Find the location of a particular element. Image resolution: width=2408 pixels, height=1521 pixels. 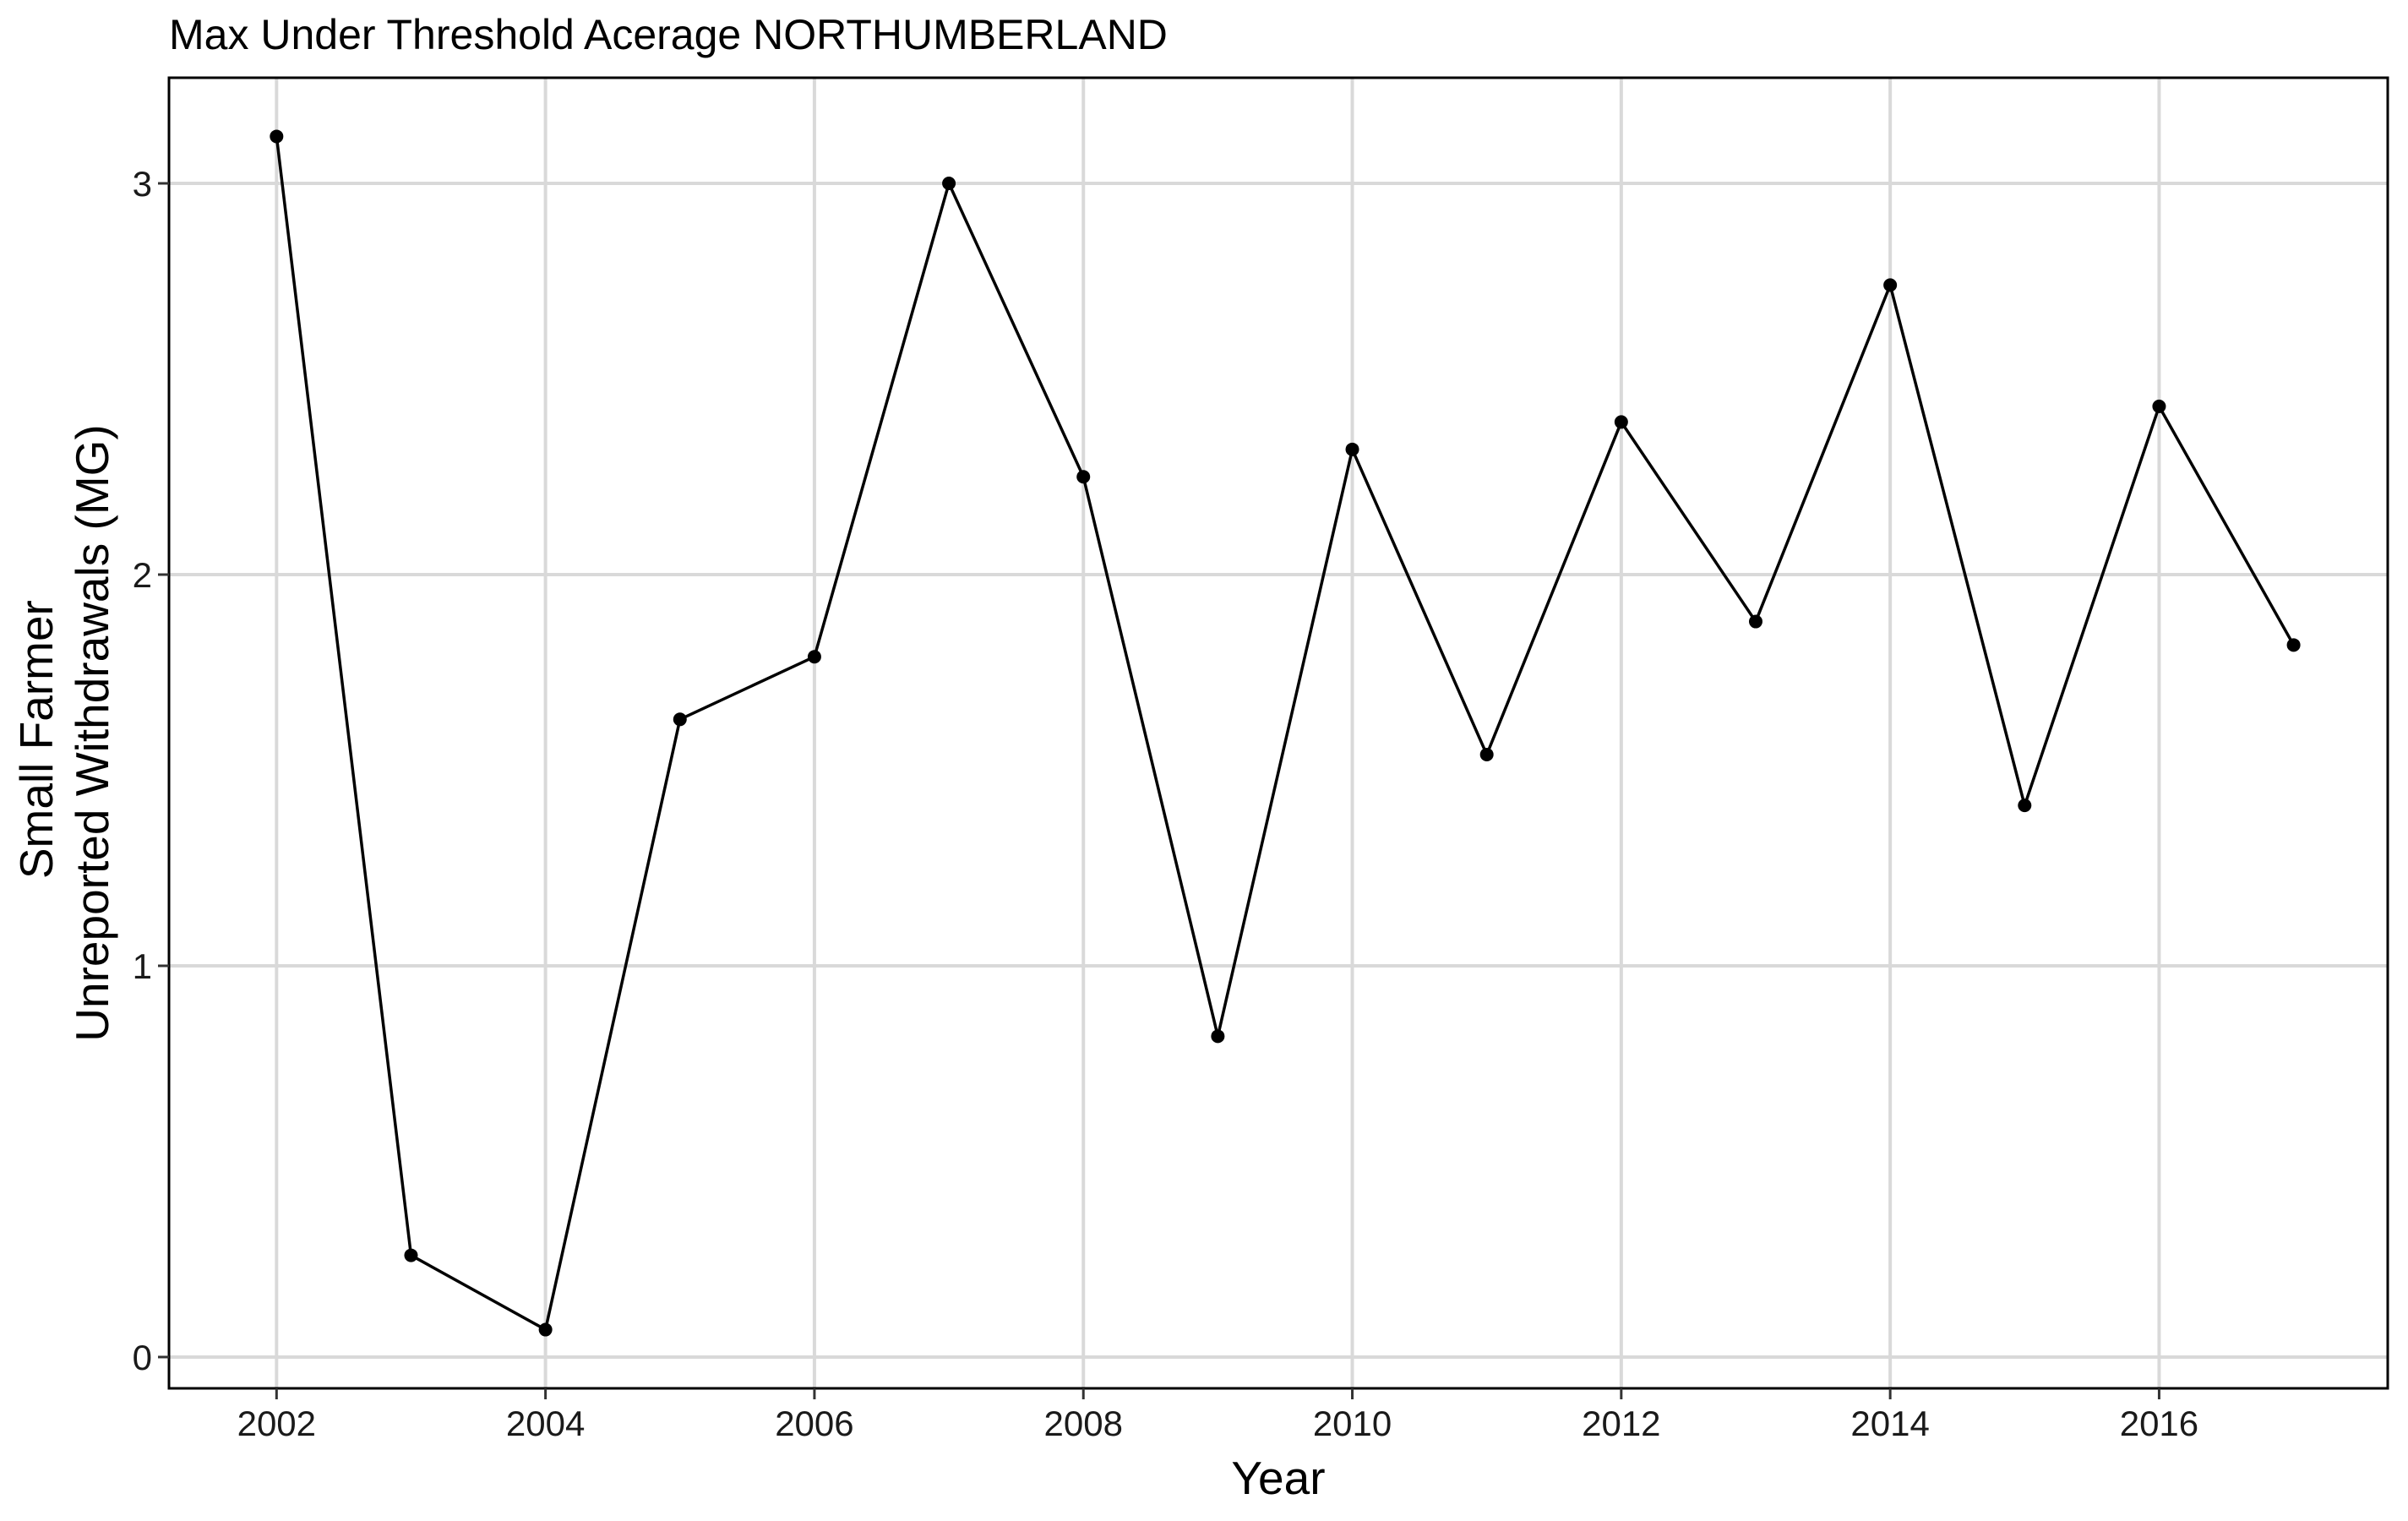

x-tick-label: 2004 is located at coordinates (545, 1423).